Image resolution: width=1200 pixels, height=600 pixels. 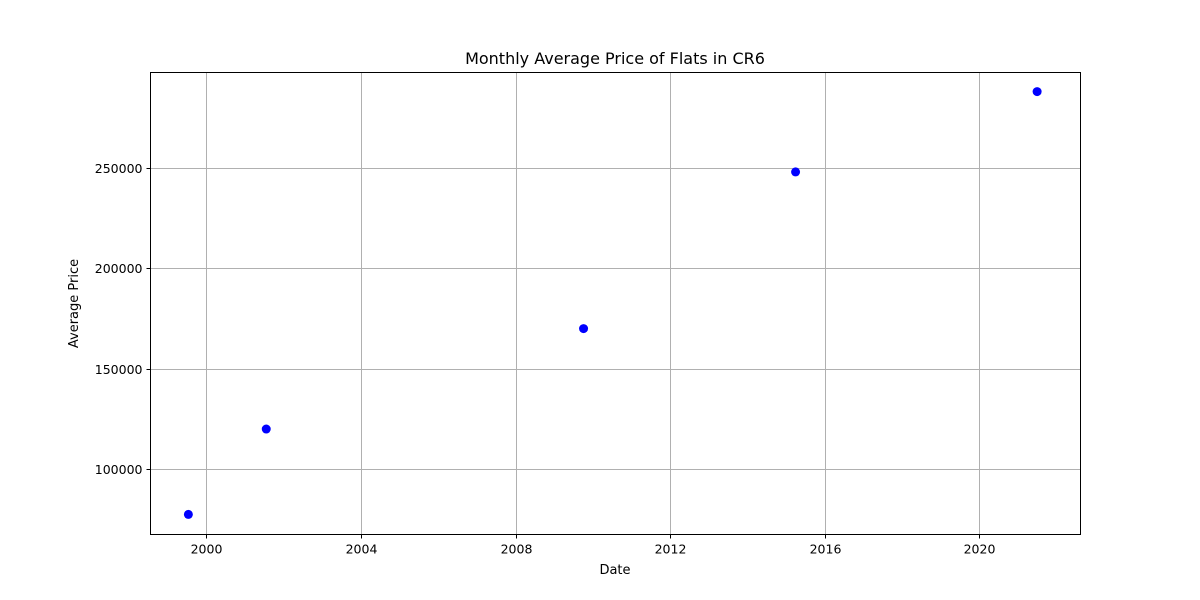 I want to click on y-tick-label: 150000, so click(x=119, y=369).